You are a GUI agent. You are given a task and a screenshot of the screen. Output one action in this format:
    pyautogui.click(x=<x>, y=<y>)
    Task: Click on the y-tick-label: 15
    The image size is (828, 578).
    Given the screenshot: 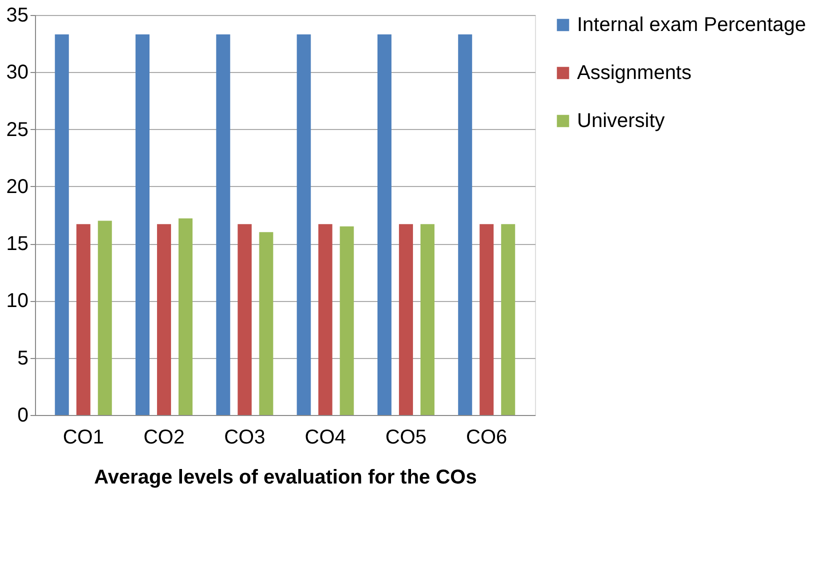 What is the action you would take?
    pyautogui.click(x=17, y=244)
    